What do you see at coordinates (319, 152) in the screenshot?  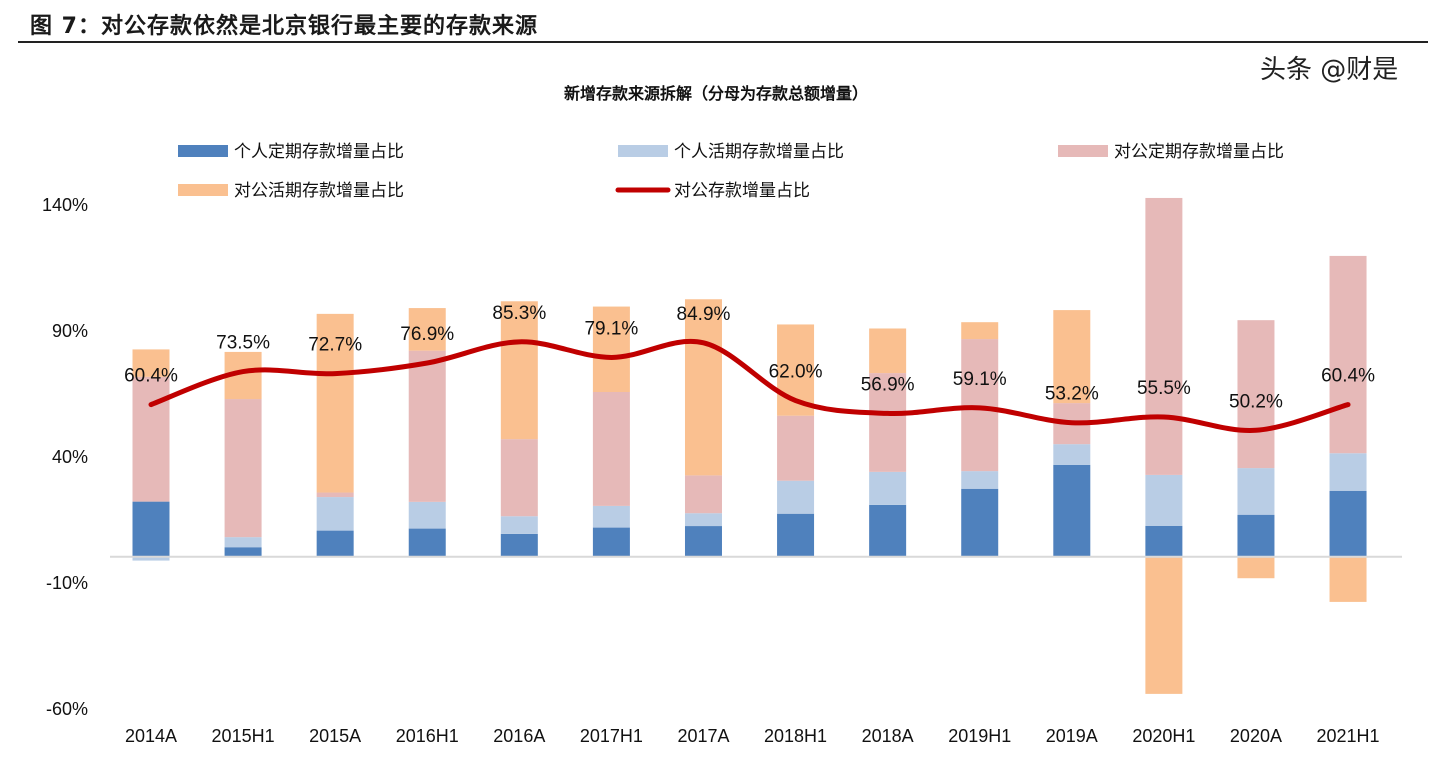 I see `legend-label: 个人定期存款增量占比` at bounding box center [319, 152].